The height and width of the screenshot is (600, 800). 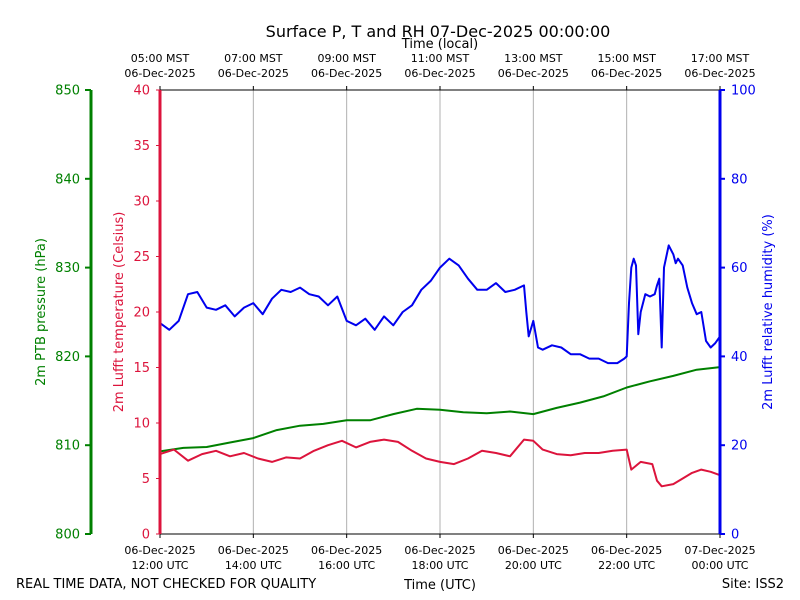 What do you see at coordinates (439, 585) in the screenshot?
I see `bottom-axis-label: Time (UTC)` at bounding box center [439, 585].